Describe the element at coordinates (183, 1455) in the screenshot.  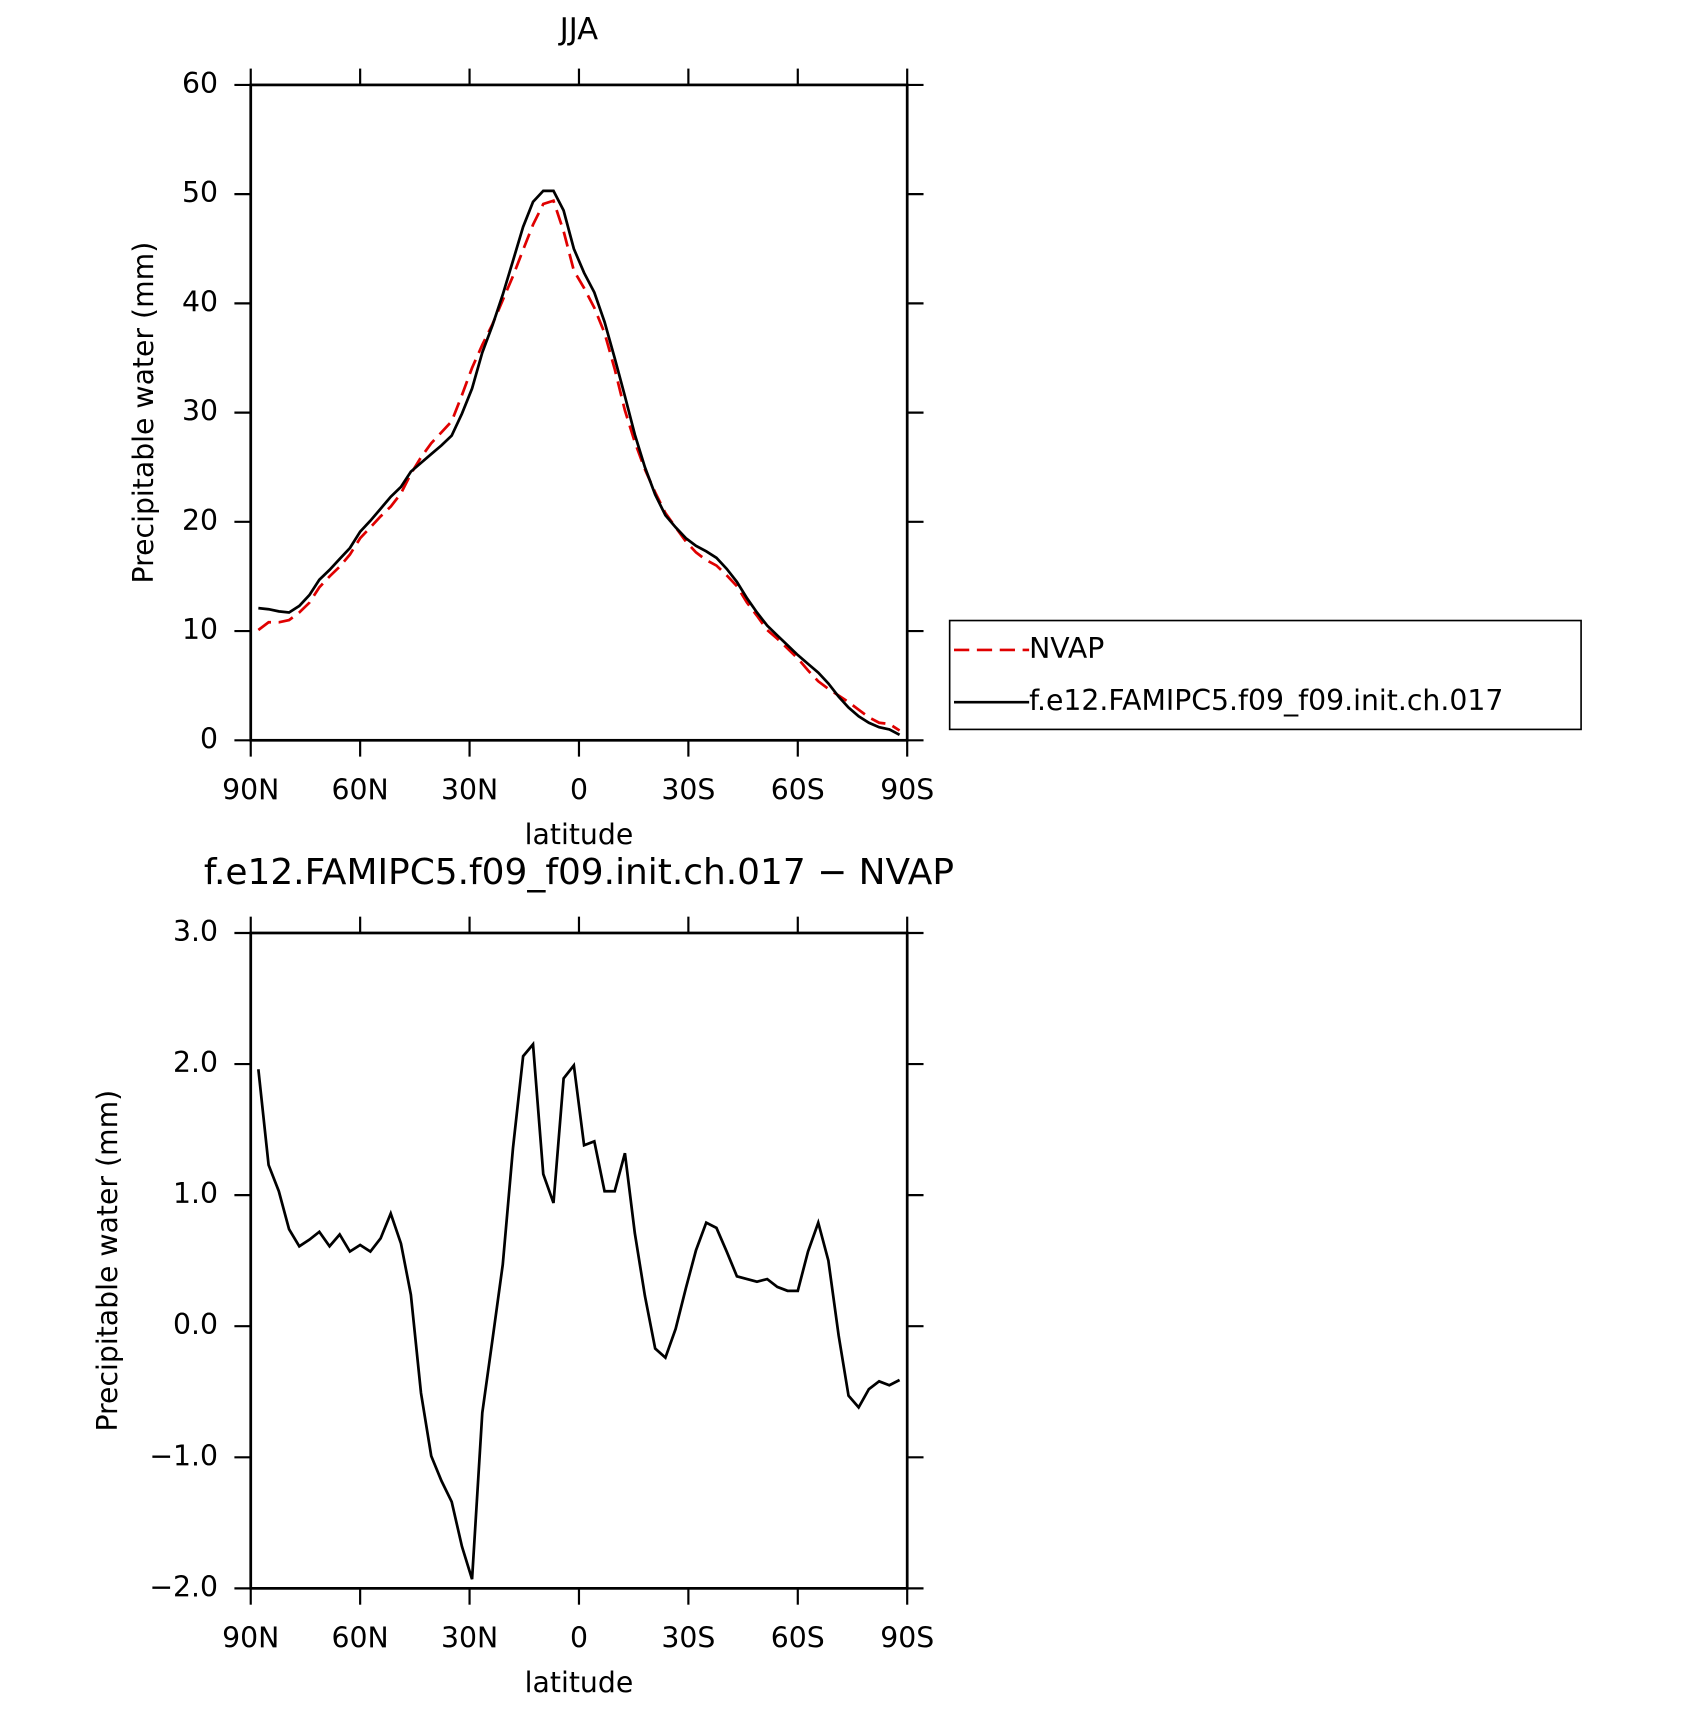
I see `y-tick-label: −1.0` at that location.